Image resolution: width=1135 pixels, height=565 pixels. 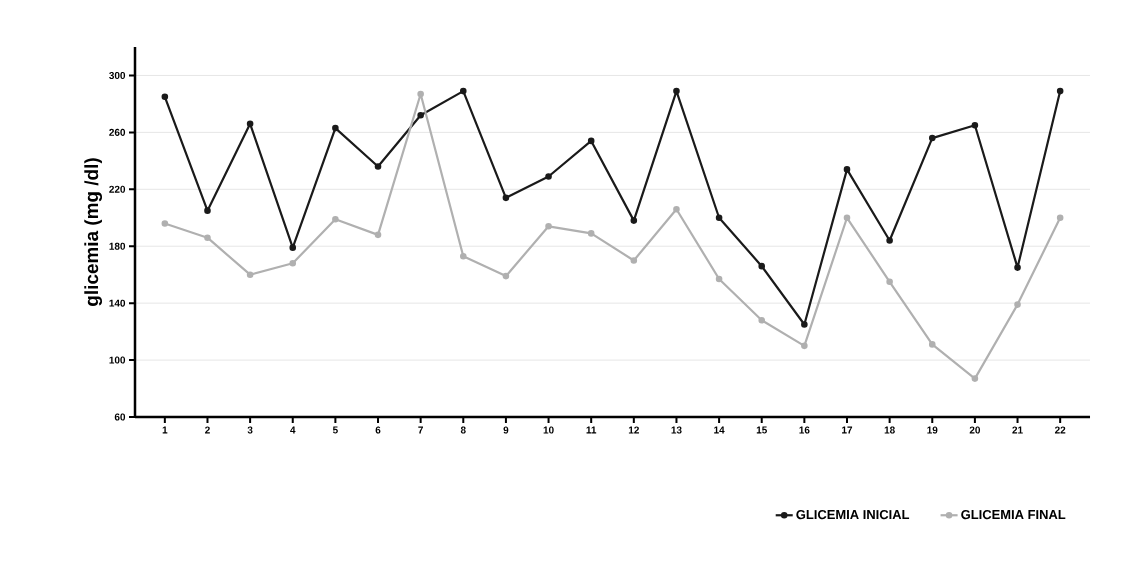 What do you see at coordinates (1013, 514) in the screenshot?
I see `legend-label: GLICEMIA FINAL` at bounding box center [1013, 514].